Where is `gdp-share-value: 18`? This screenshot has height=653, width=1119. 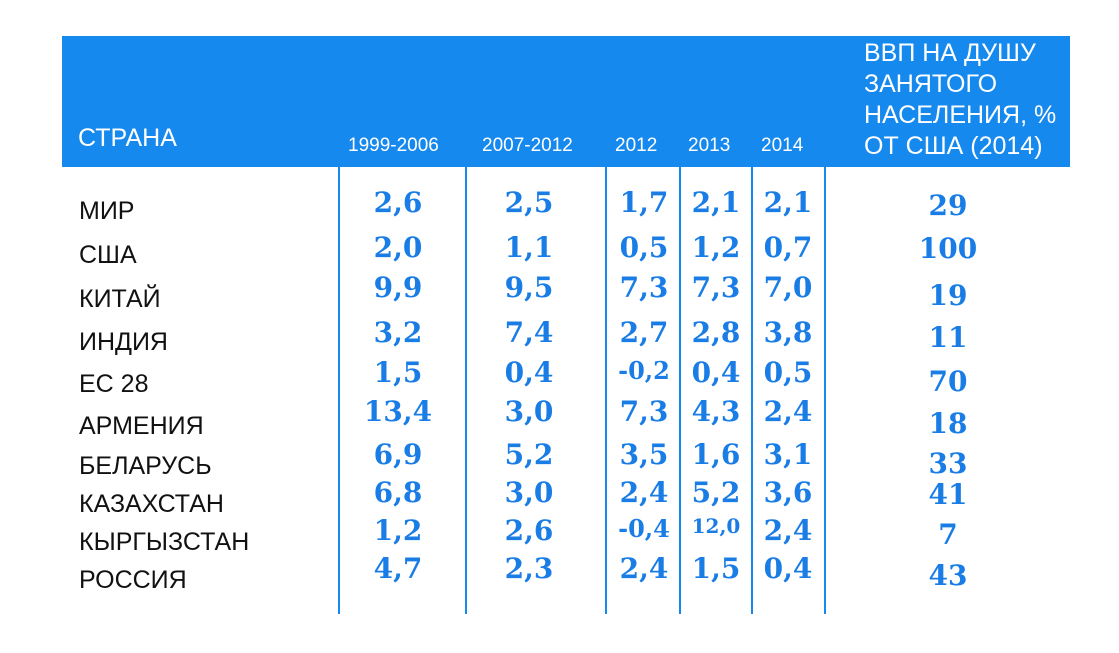
gdp-share-value: 18 is located at coordinates (948, 423).